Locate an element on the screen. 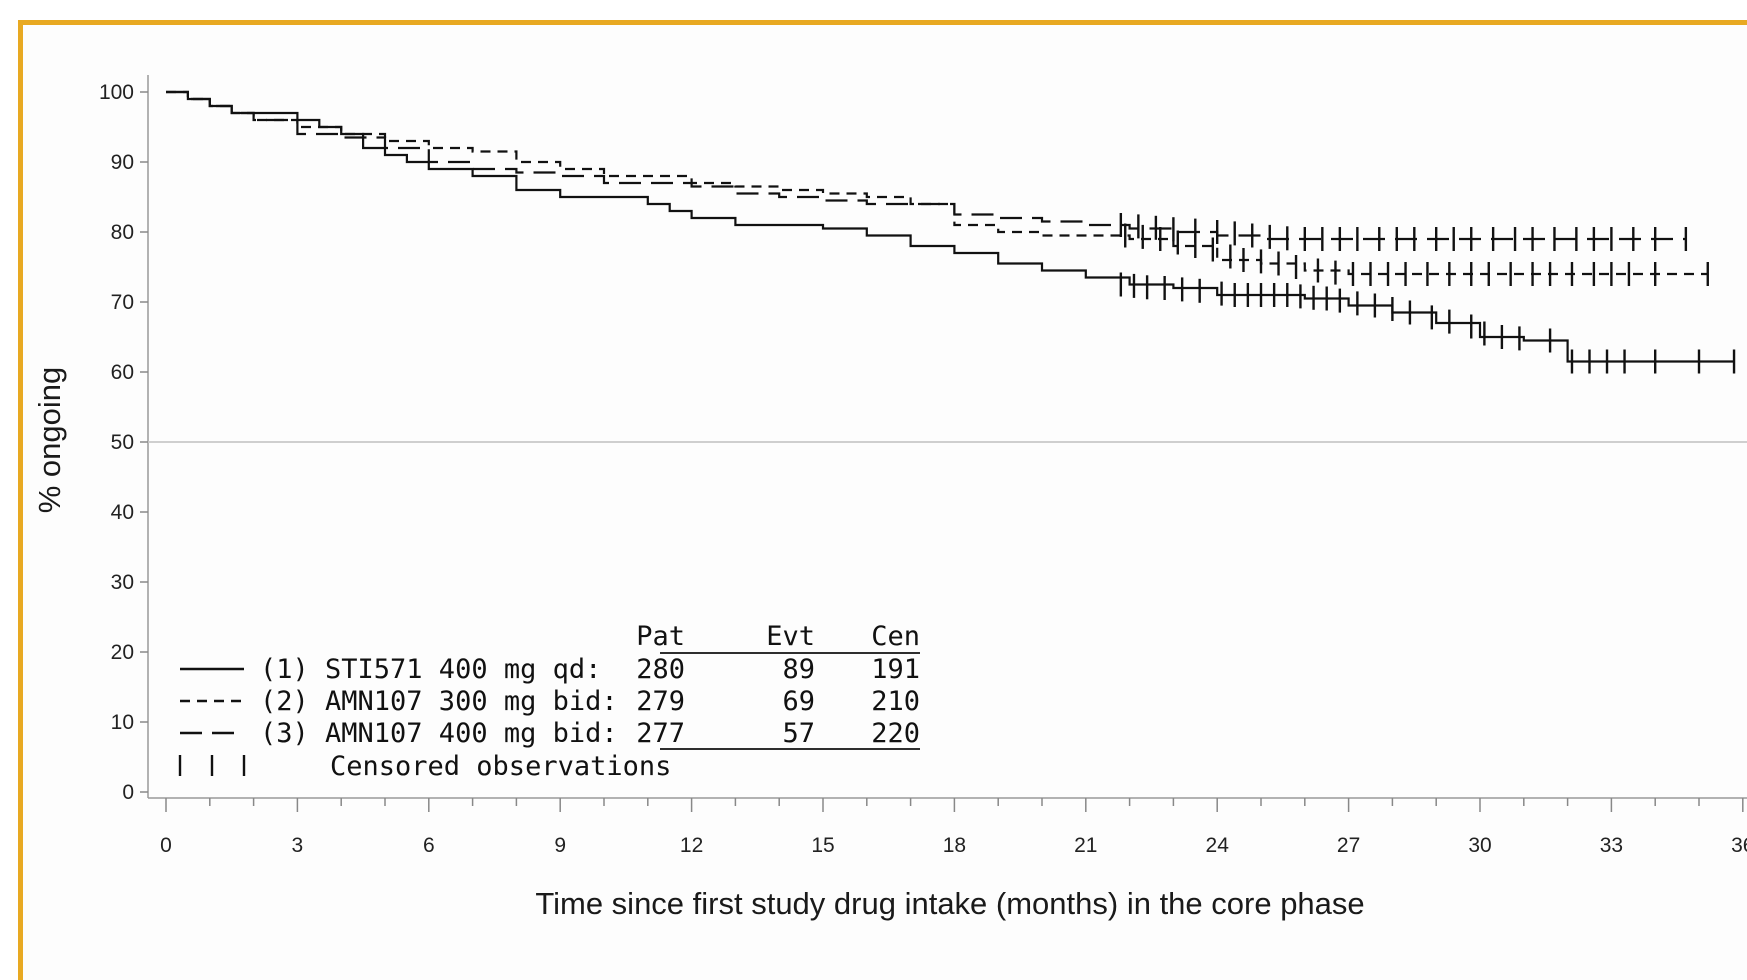  legend-label-1: (1) STI571 400 mg qd: is located at coordinates (430, 669).